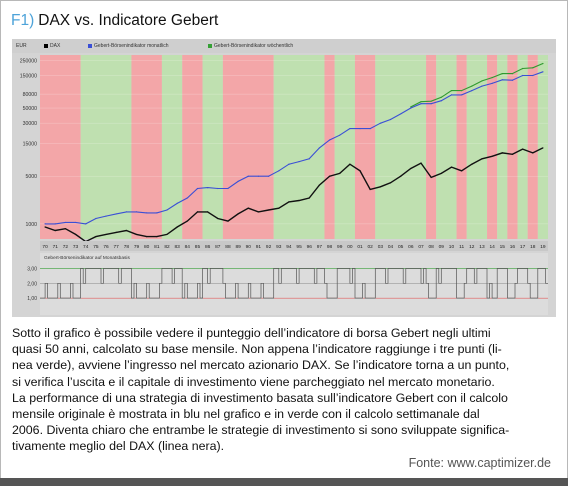  I want to click on x-tick-label: 18, so click(533, 247).